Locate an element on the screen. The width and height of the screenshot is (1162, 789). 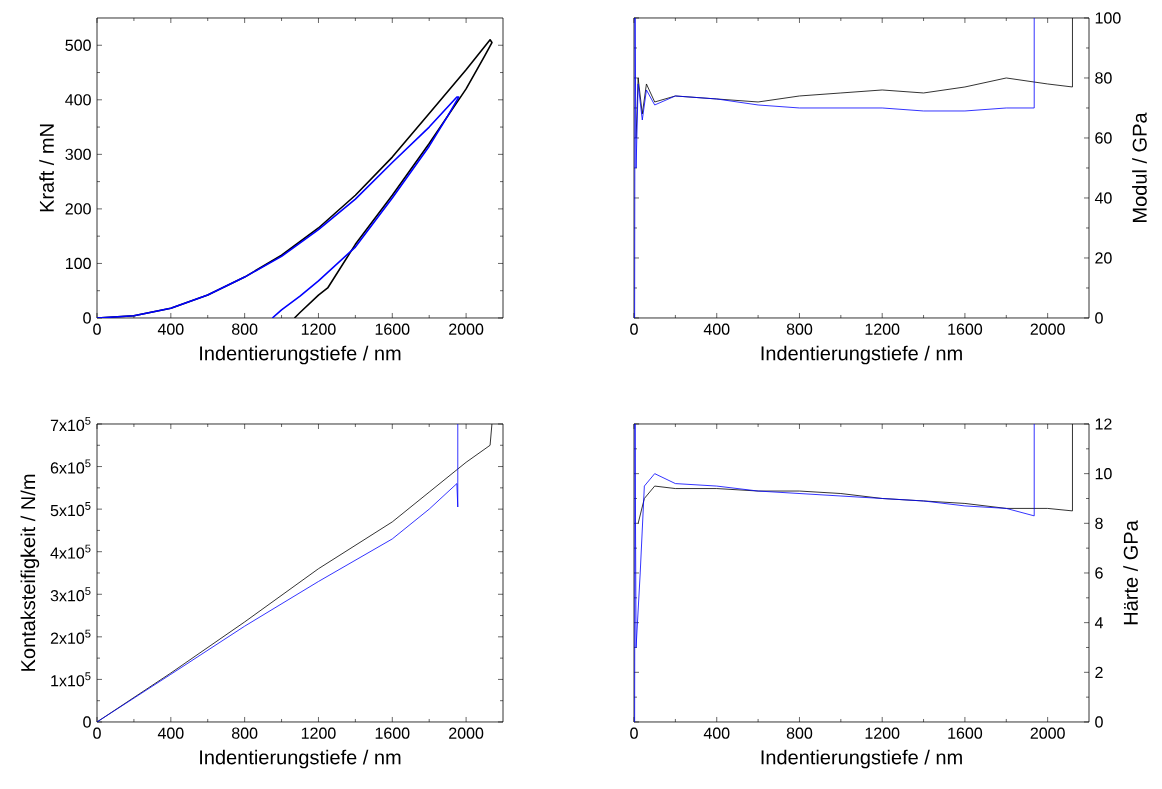
y2-tick-label: 20 is located at coordinates (1103, 258).